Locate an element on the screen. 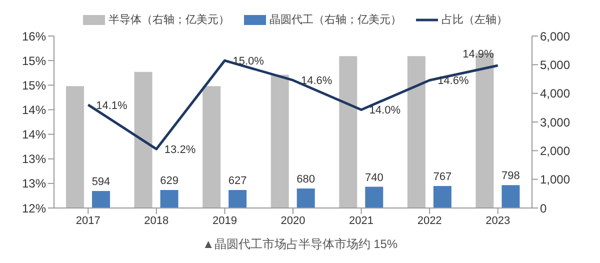 Image resolution: width=600 pixels, height=263 pixels. data-label: 594 is located at coordinates (101, 182).